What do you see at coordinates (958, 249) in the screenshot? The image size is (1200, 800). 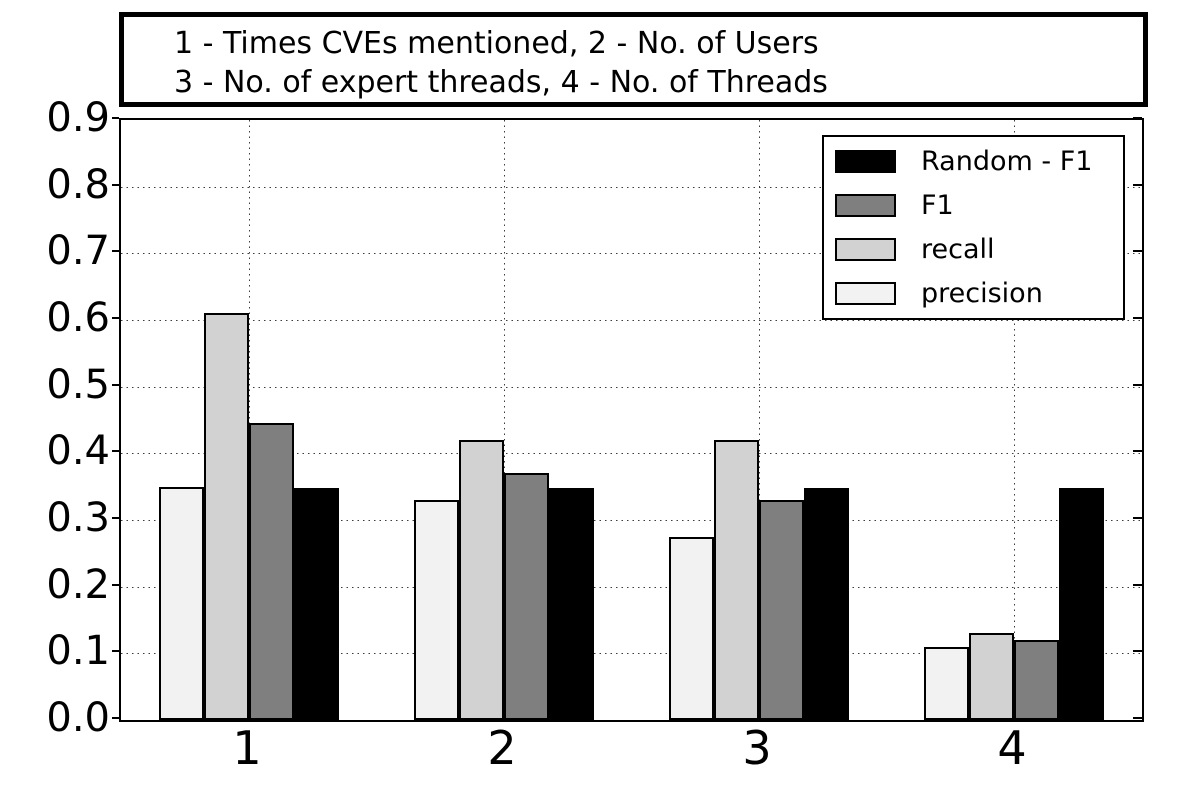 I see `legend-label: recall` at bounding box center [958, 249].